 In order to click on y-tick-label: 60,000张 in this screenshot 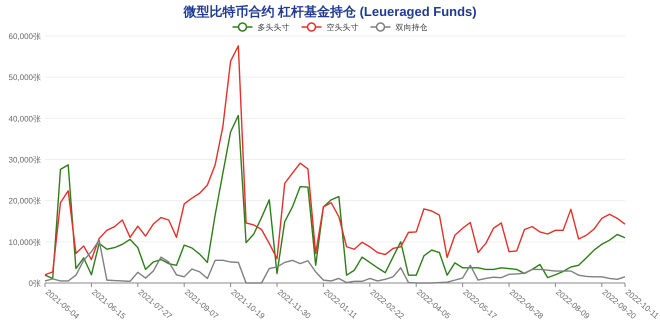, I will do `click(24, 36)`.